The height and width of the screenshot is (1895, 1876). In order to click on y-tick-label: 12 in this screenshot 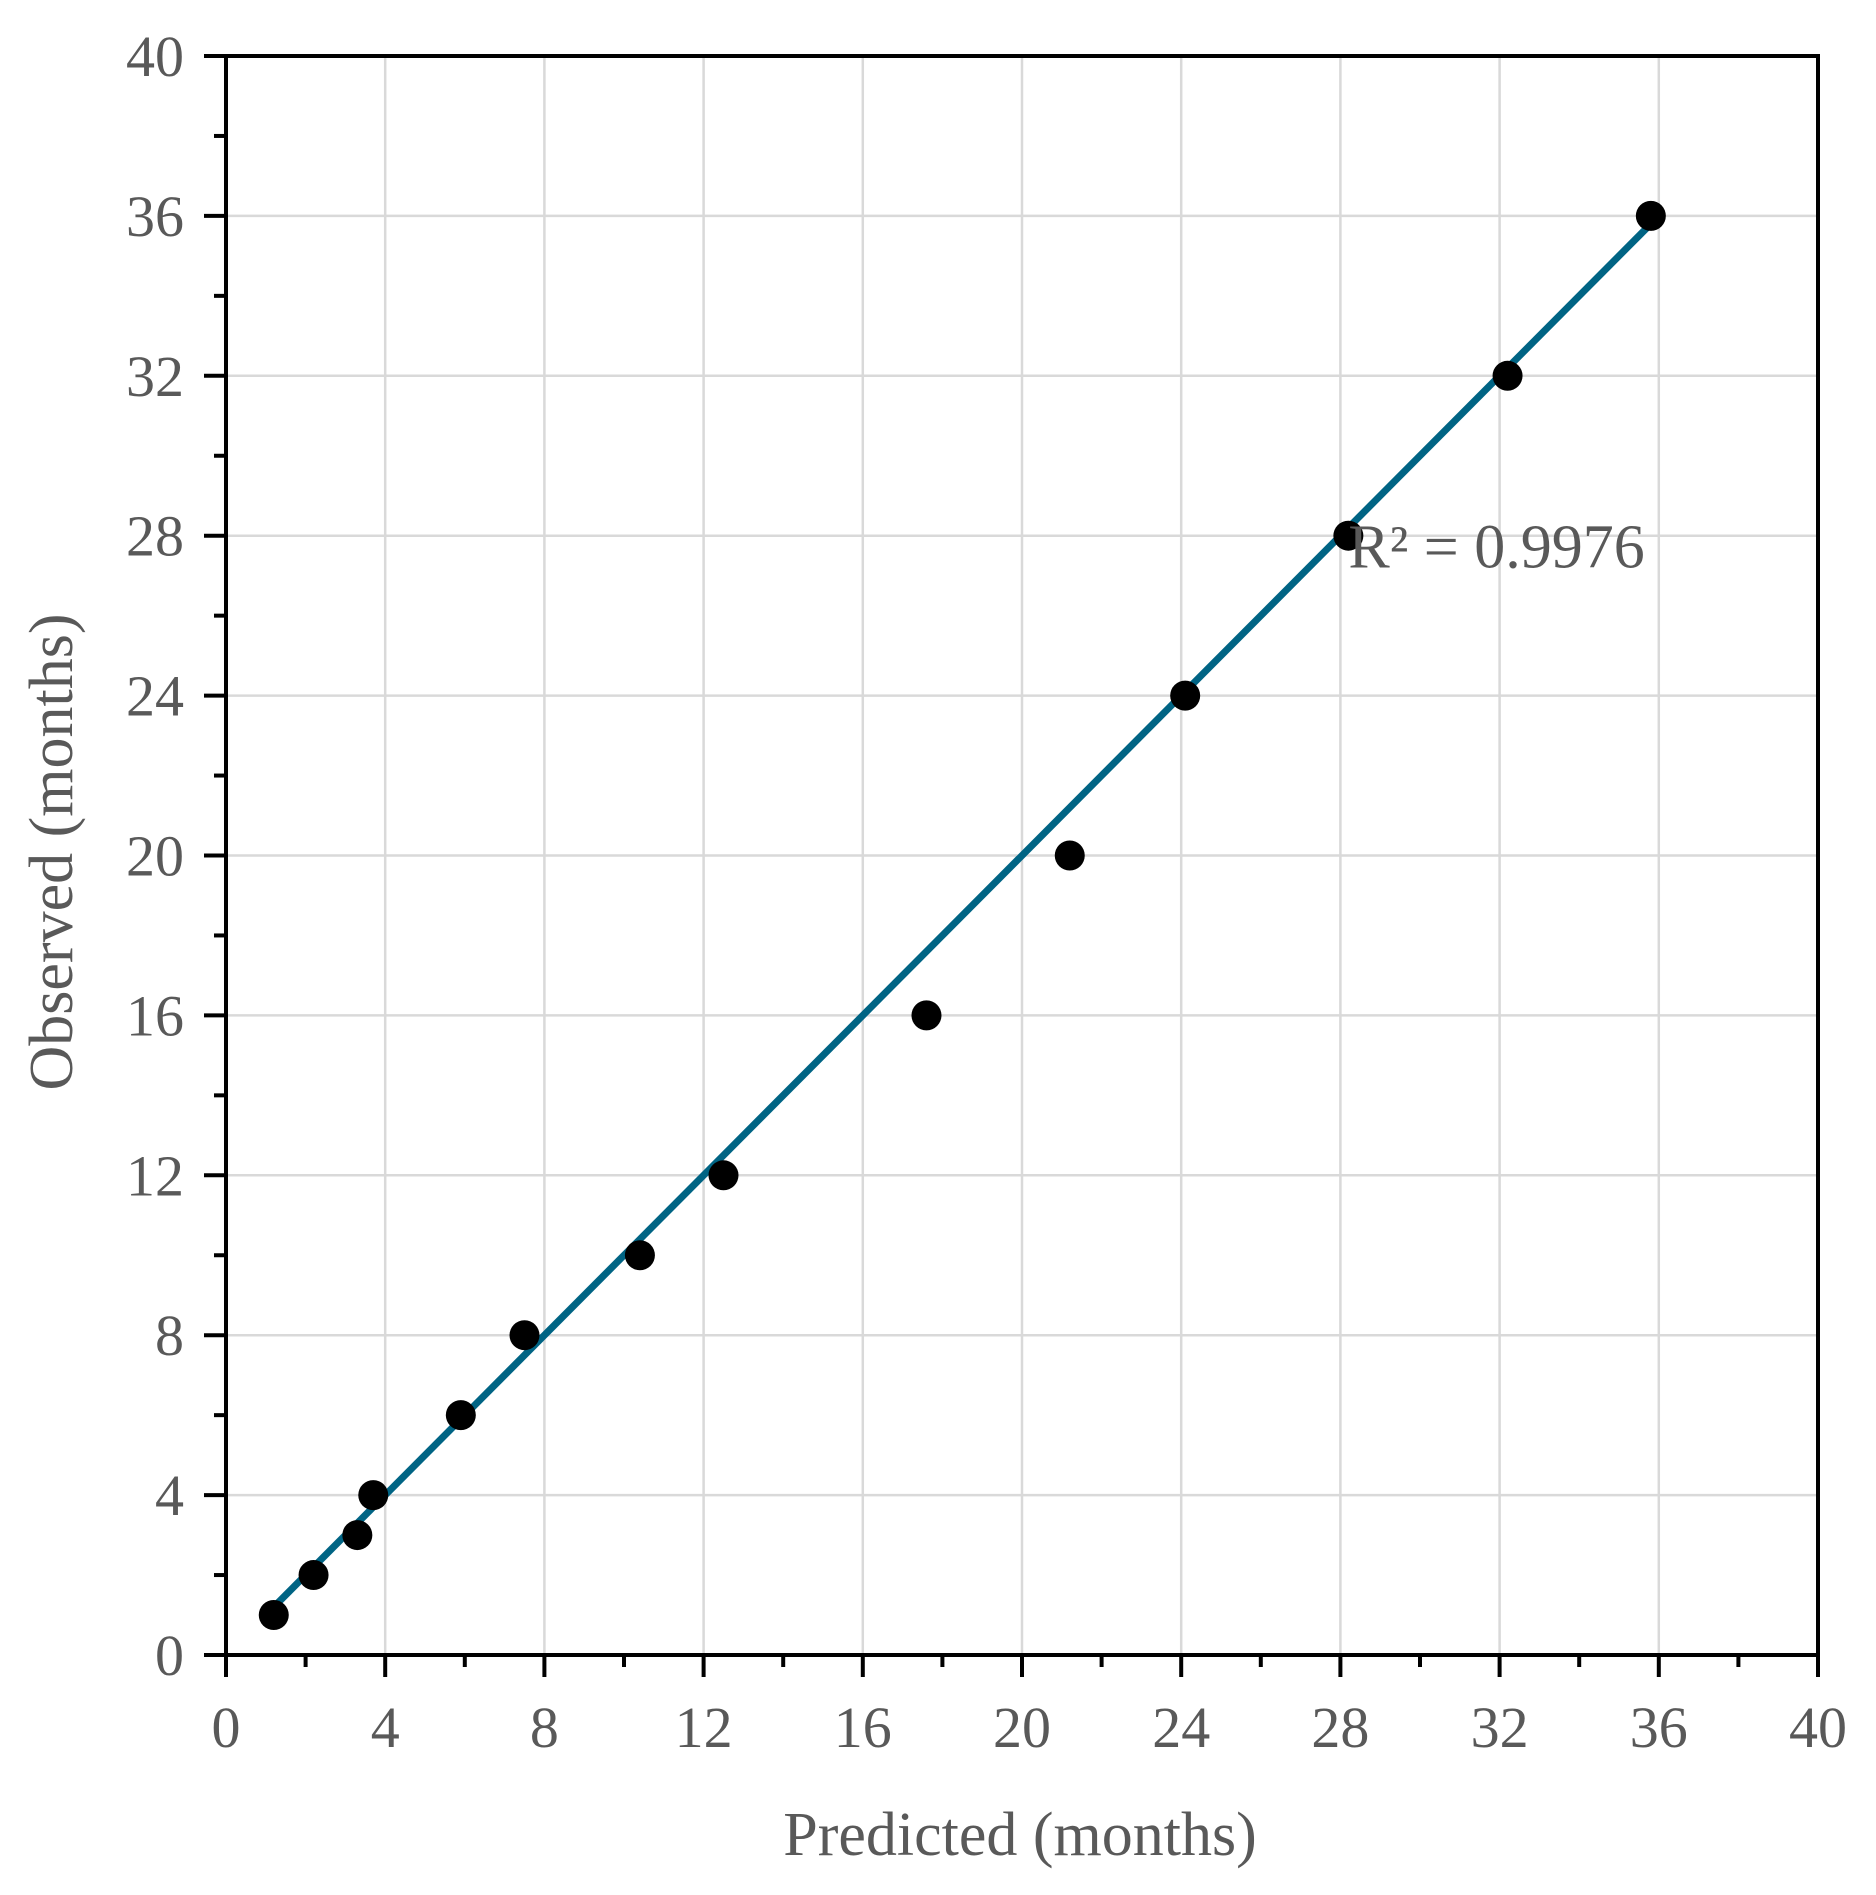, I will do `click(155, 1175)`.